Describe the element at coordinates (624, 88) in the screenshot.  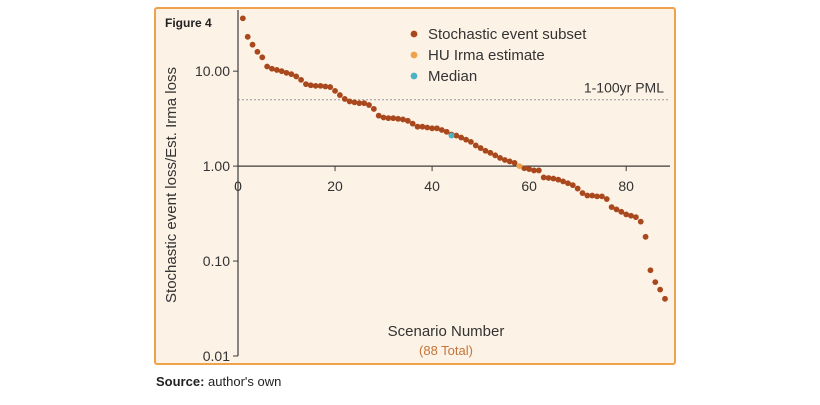
I see `pml-reference-label: 1-100yr PML` at that location.